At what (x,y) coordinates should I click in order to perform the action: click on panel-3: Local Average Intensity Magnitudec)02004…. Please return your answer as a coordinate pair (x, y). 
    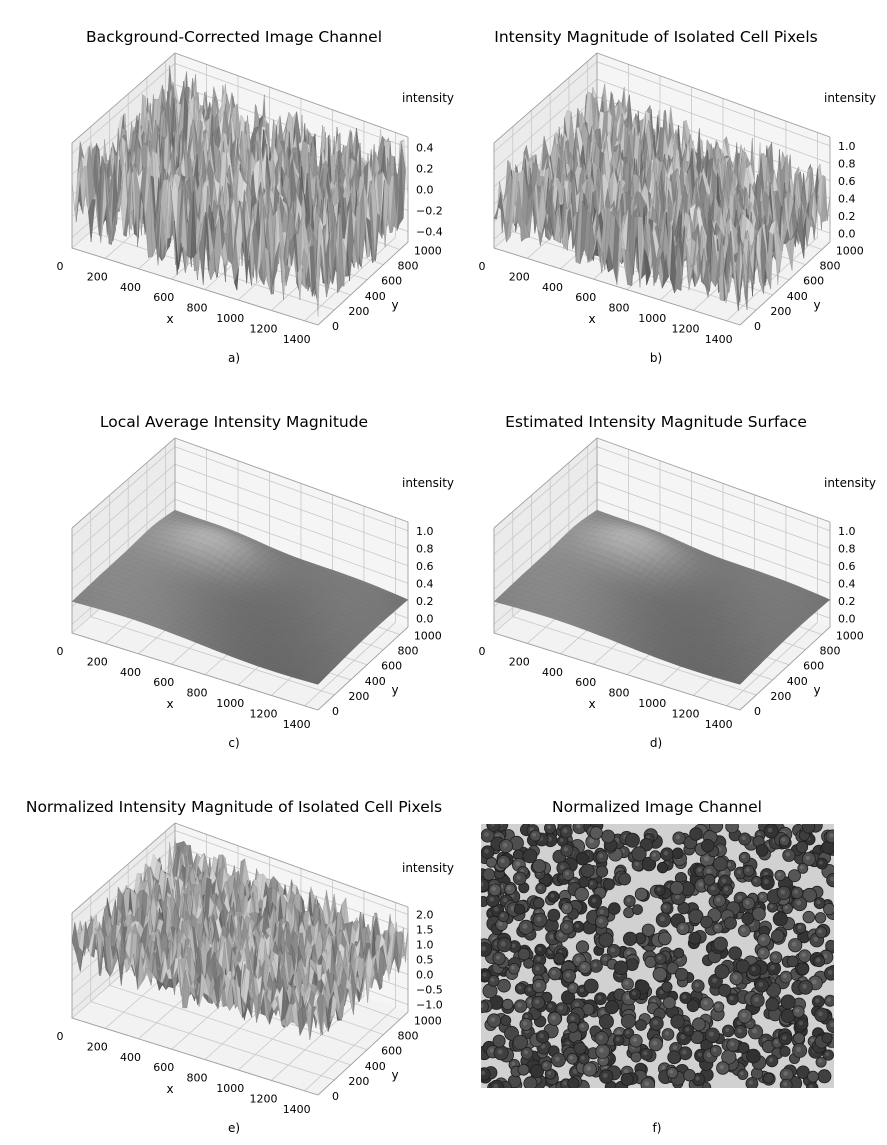
    Looking at the image, I should click on (256, 581).